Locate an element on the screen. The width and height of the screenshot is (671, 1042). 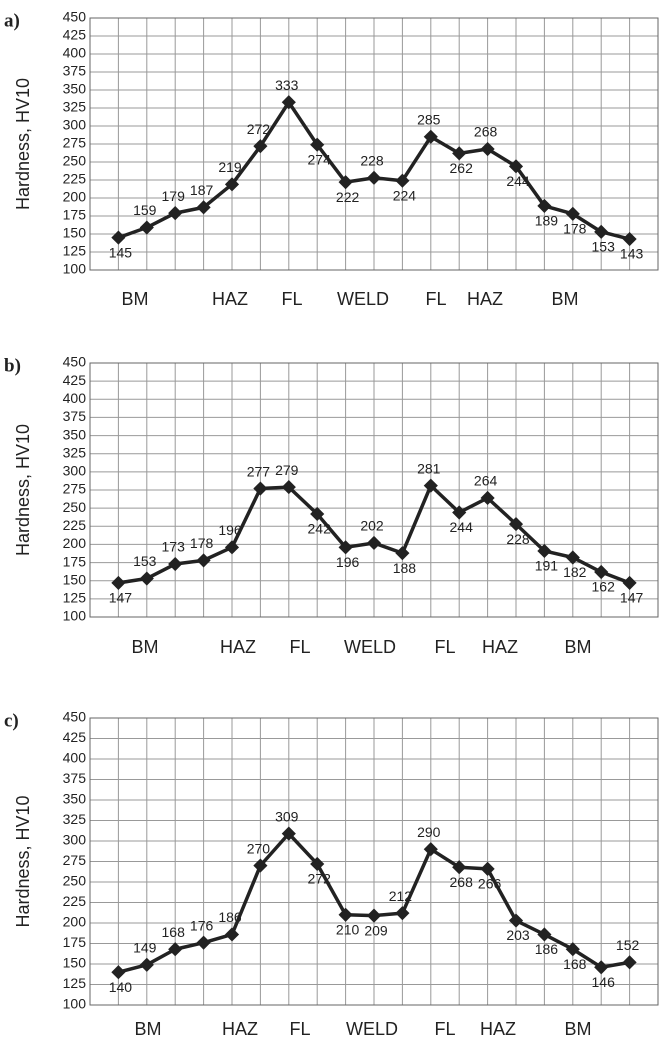
data-label: 210 is located at coordinates (348, 930).